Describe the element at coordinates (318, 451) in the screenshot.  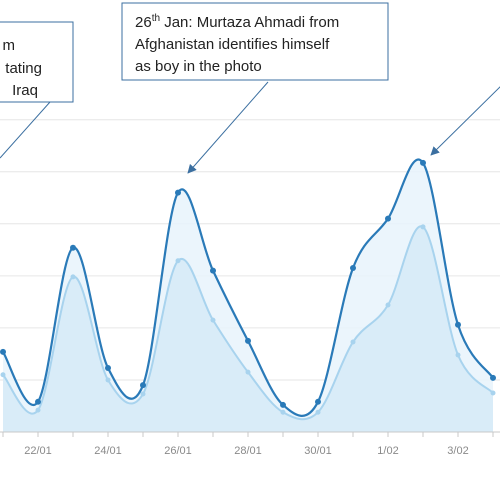
I see `x-tick-label: 30/01` at that location.